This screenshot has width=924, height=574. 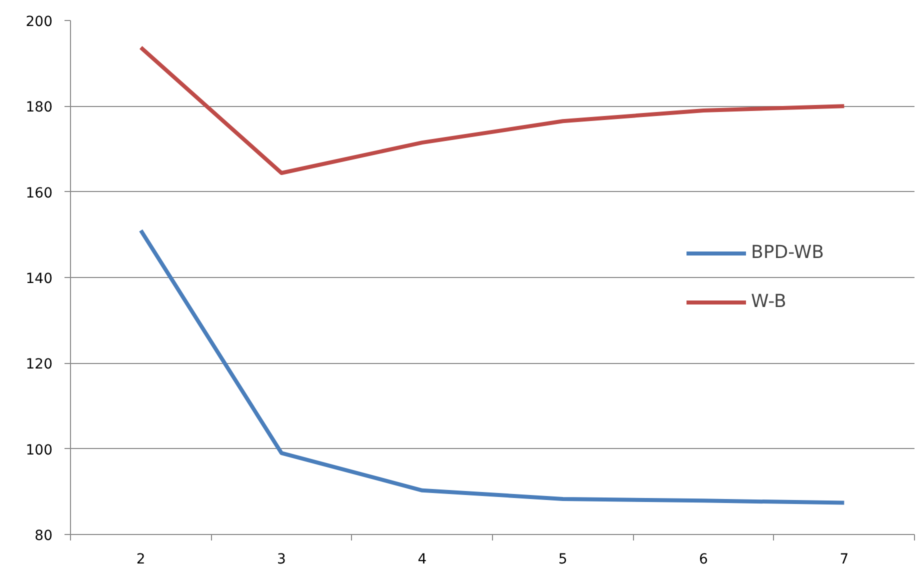 I want to click on x-tick-label: 4, so click(x=422, y=560).